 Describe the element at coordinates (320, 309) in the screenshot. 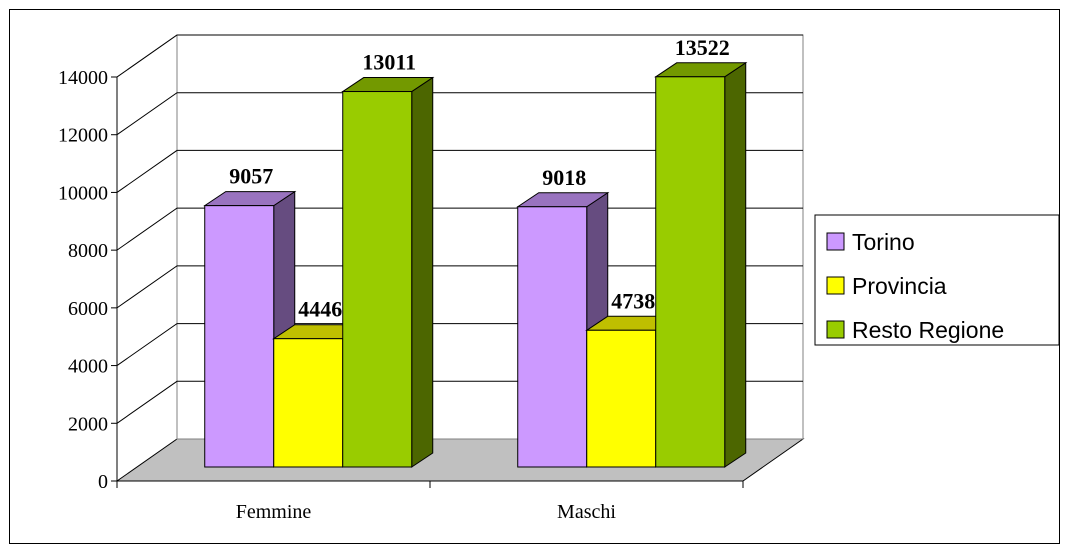

I see `data-label: 4446` at that location.